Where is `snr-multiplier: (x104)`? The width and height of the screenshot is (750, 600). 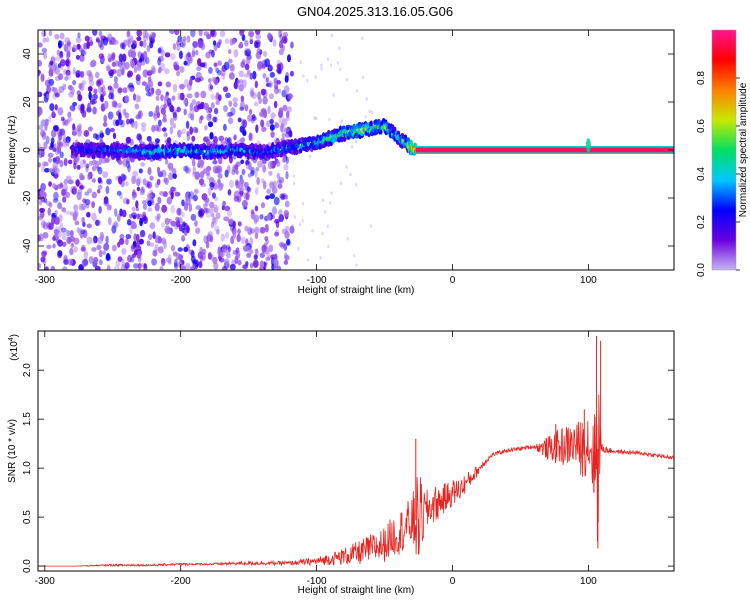
snr-multiplier: (x104) is located at coordinates (14, 347).